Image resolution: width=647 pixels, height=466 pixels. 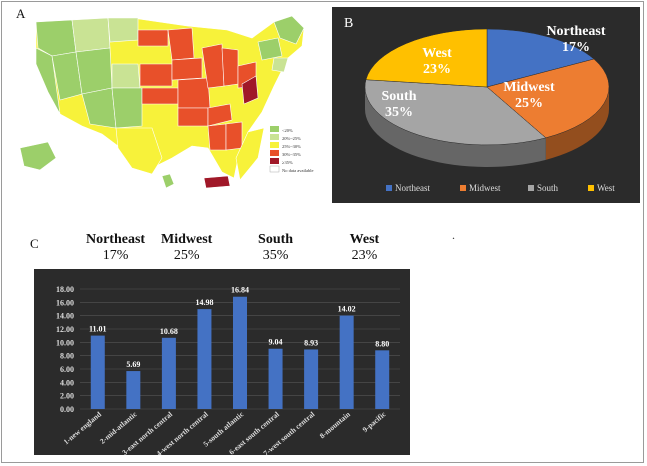 What do you see at coordinates (382, 343) in the screenshot?
I see `bar-value-label: 8.80` at bounding box center [382, 343].